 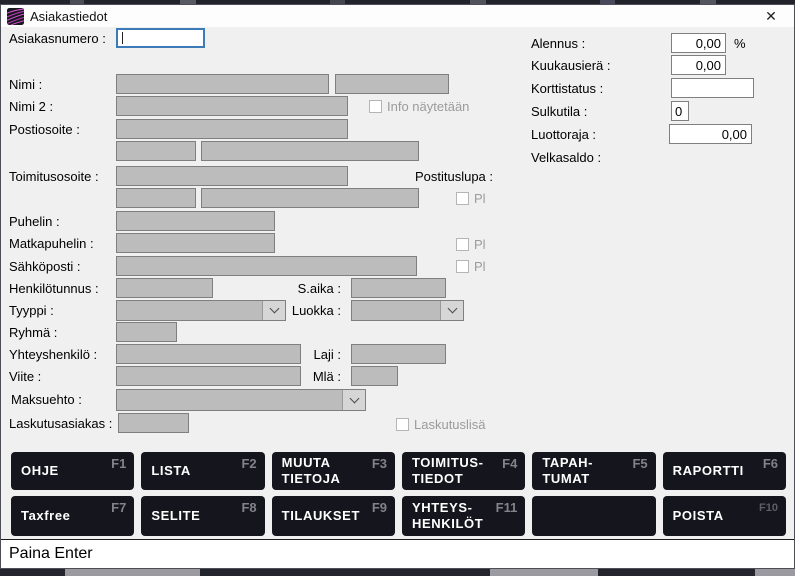 What do you see at coordinates (31, 310) in the screenshot?
I see `tyyppi-label: Tyyppi :` at bounding box center [31, 310].